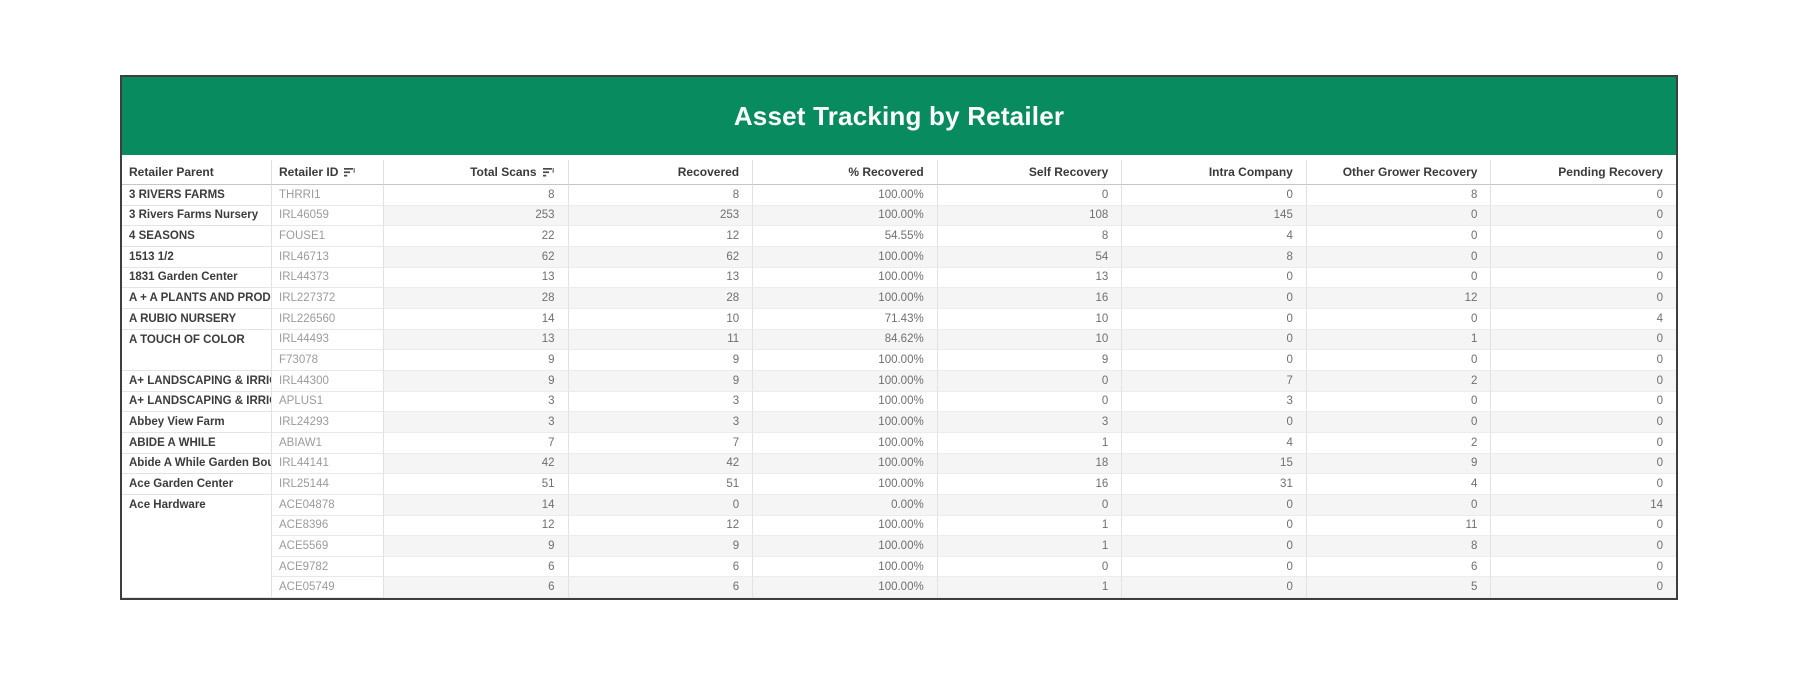 The image size is (1800, 675). I want to click on cell-retailer-id: IRL44493, so click(328, 340).